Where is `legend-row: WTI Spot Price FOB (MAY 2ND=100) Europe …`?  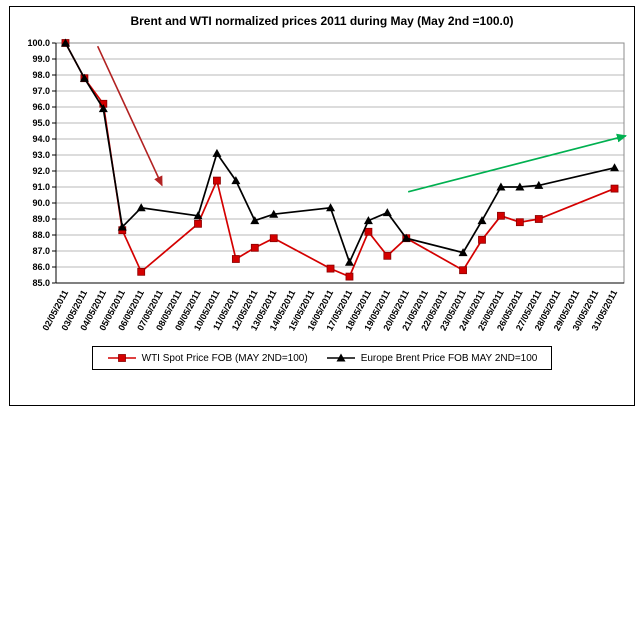
legend-row: WTI Spot Price FOB (MAY 2ND=100) Europe … is located at coordinates (322, 358).